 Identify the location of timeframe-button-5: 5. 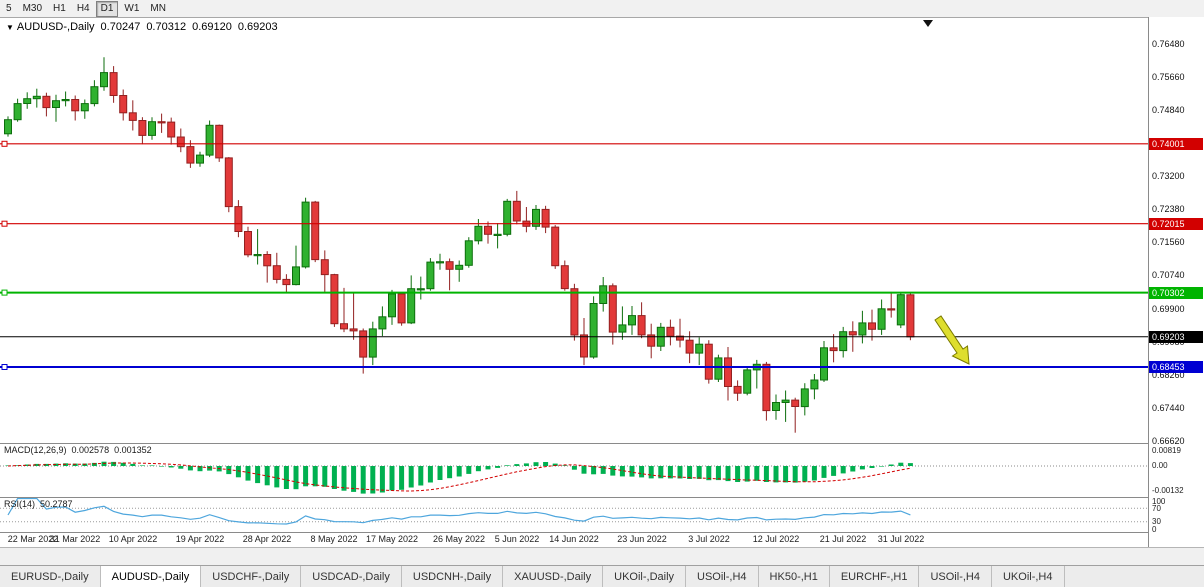
(9, 8).